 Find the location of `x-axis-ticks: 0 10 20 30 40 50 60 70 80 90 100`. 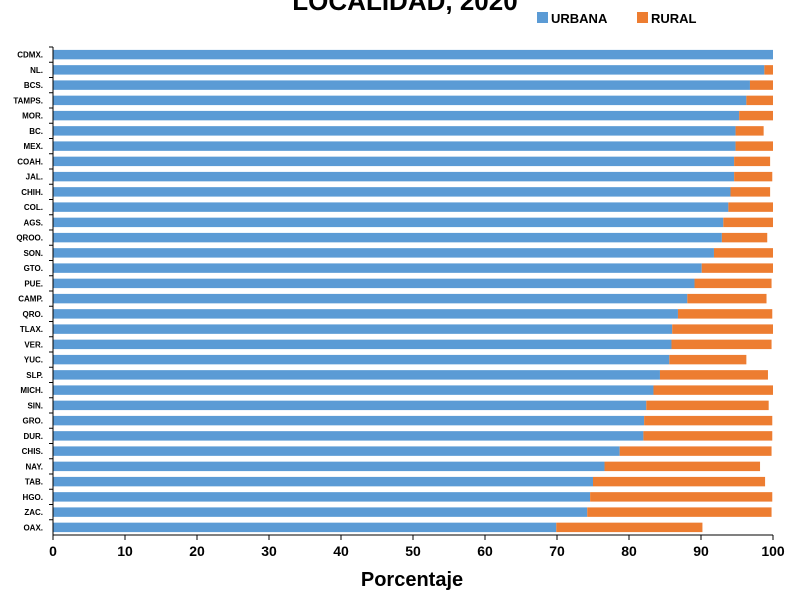

x-axis-ticks: 0 10 20 30 40 50 60 70 80 90 100 is located at coordinates (417, 547).